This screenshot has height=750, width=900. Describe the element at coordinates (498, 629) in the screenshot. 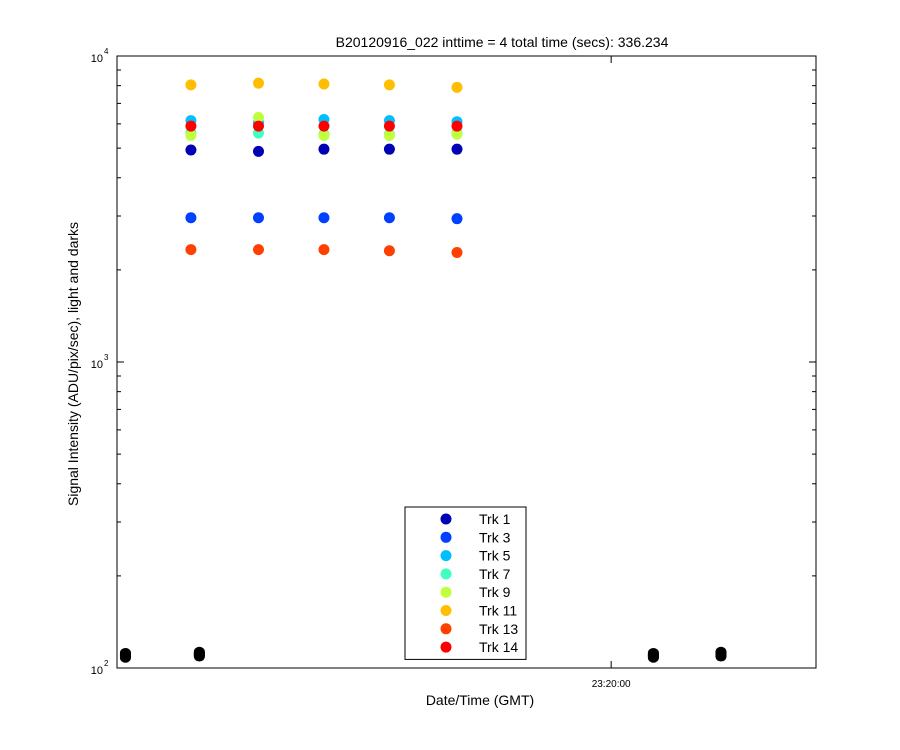

I see `legend-label: Trk 13` at that location.